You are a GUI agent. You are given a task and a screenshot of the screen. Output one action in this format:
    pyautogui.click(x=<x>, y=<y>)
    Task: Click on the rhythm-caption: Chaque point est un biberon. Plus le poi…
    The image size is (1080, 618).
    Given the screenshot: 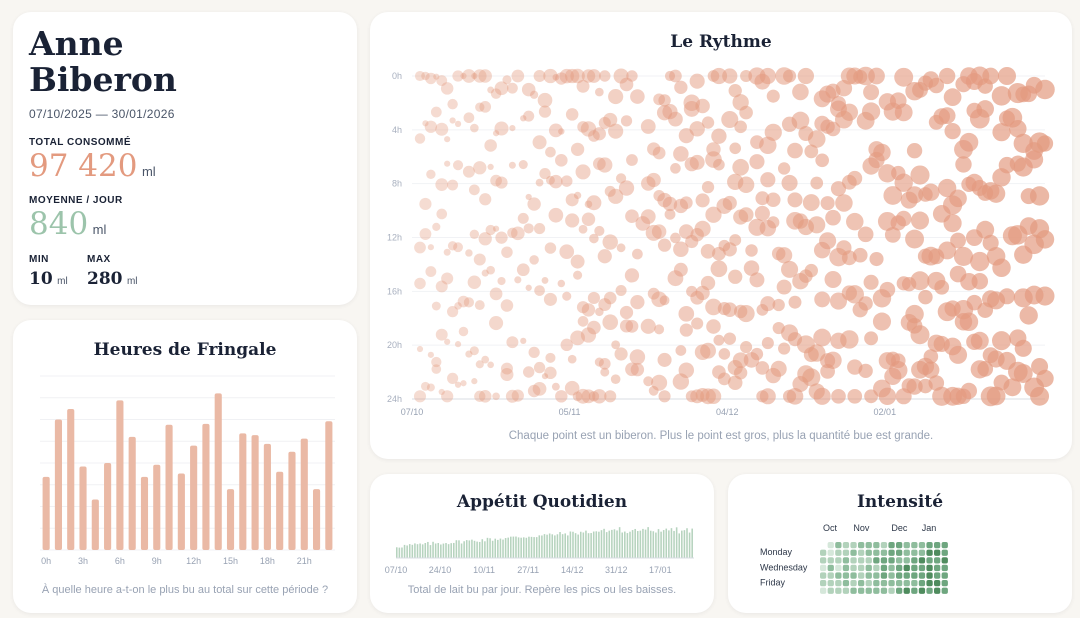 What is the action you would take?
    pyautogui.click(x=721, y=436)
    